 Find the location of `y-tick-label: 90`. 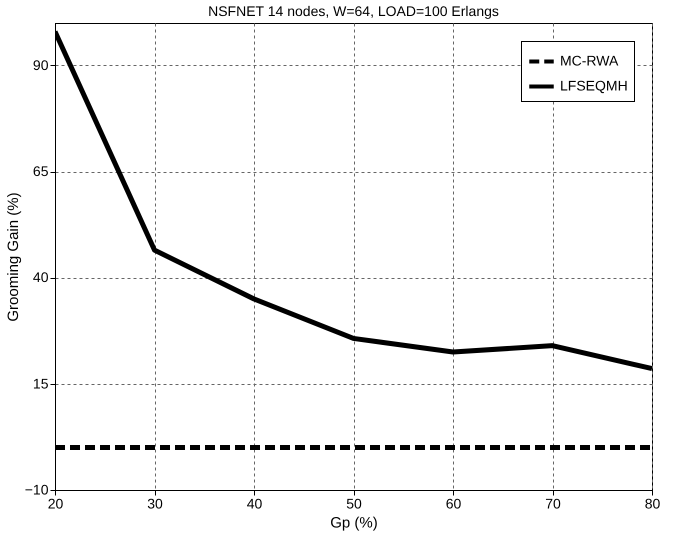

y-tick-label: 90 is located at coordinates (40, 64).